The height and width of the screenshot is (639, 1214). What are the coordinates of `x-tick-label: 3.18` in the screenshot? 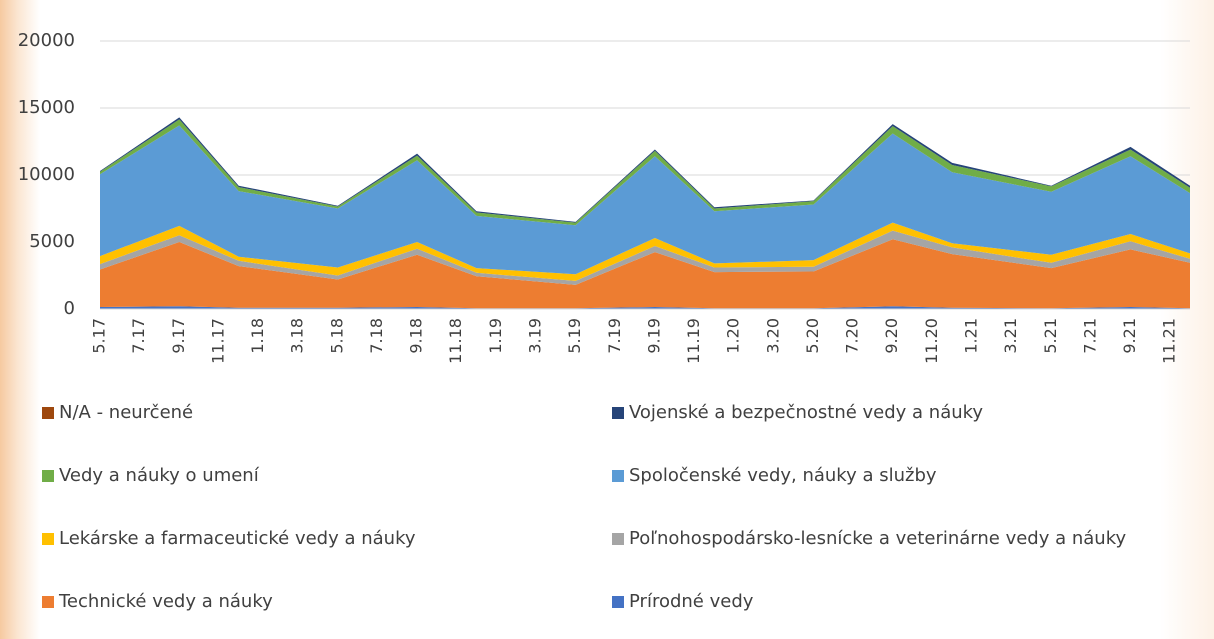 It's located at (297, 336).